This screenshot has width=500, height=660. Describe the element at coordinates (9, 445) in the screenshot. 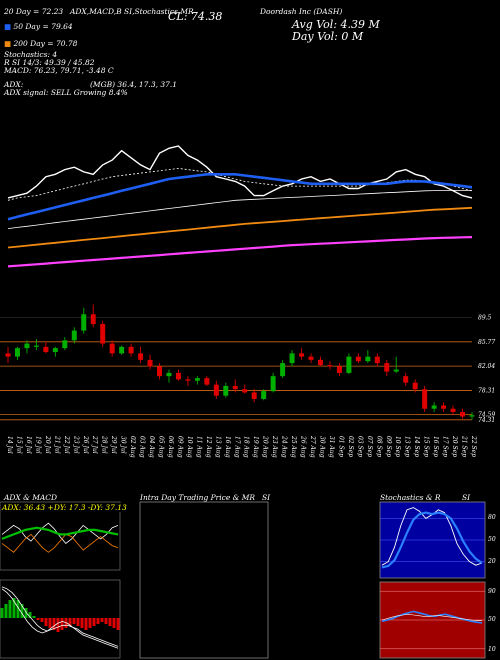

I see `date-tick-label: 14 Jul` at that location.